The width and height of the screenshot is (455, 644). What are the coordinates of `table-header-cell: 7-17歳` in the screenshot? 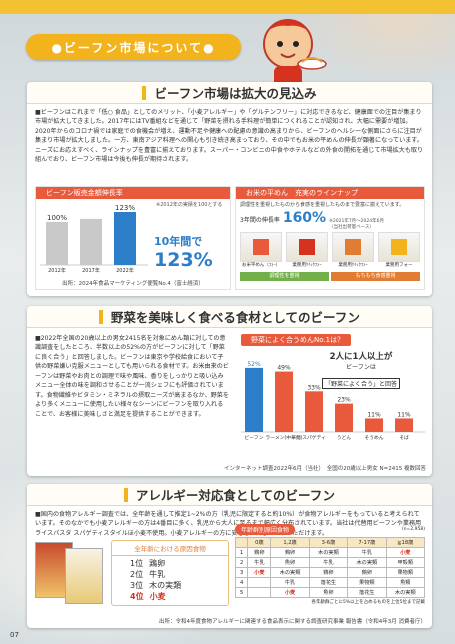 It's located at (367, 542).